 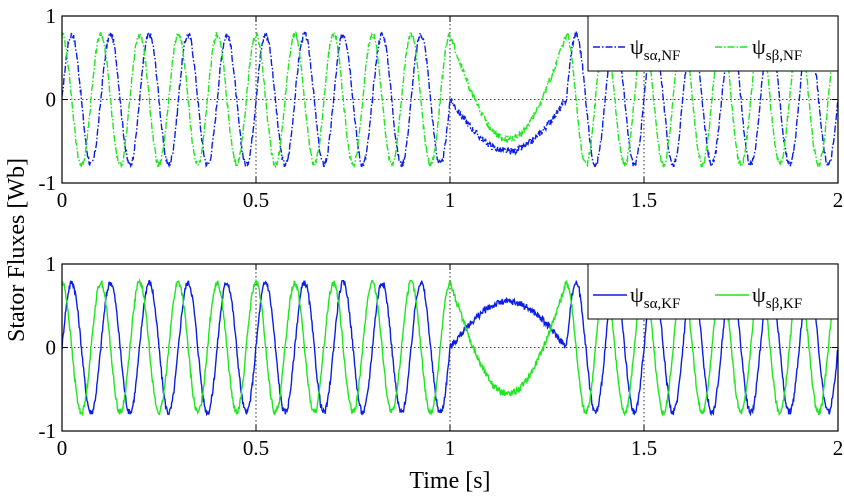 I want to click on legend-subscript: sβ,KF, so click(x=784, y=304).